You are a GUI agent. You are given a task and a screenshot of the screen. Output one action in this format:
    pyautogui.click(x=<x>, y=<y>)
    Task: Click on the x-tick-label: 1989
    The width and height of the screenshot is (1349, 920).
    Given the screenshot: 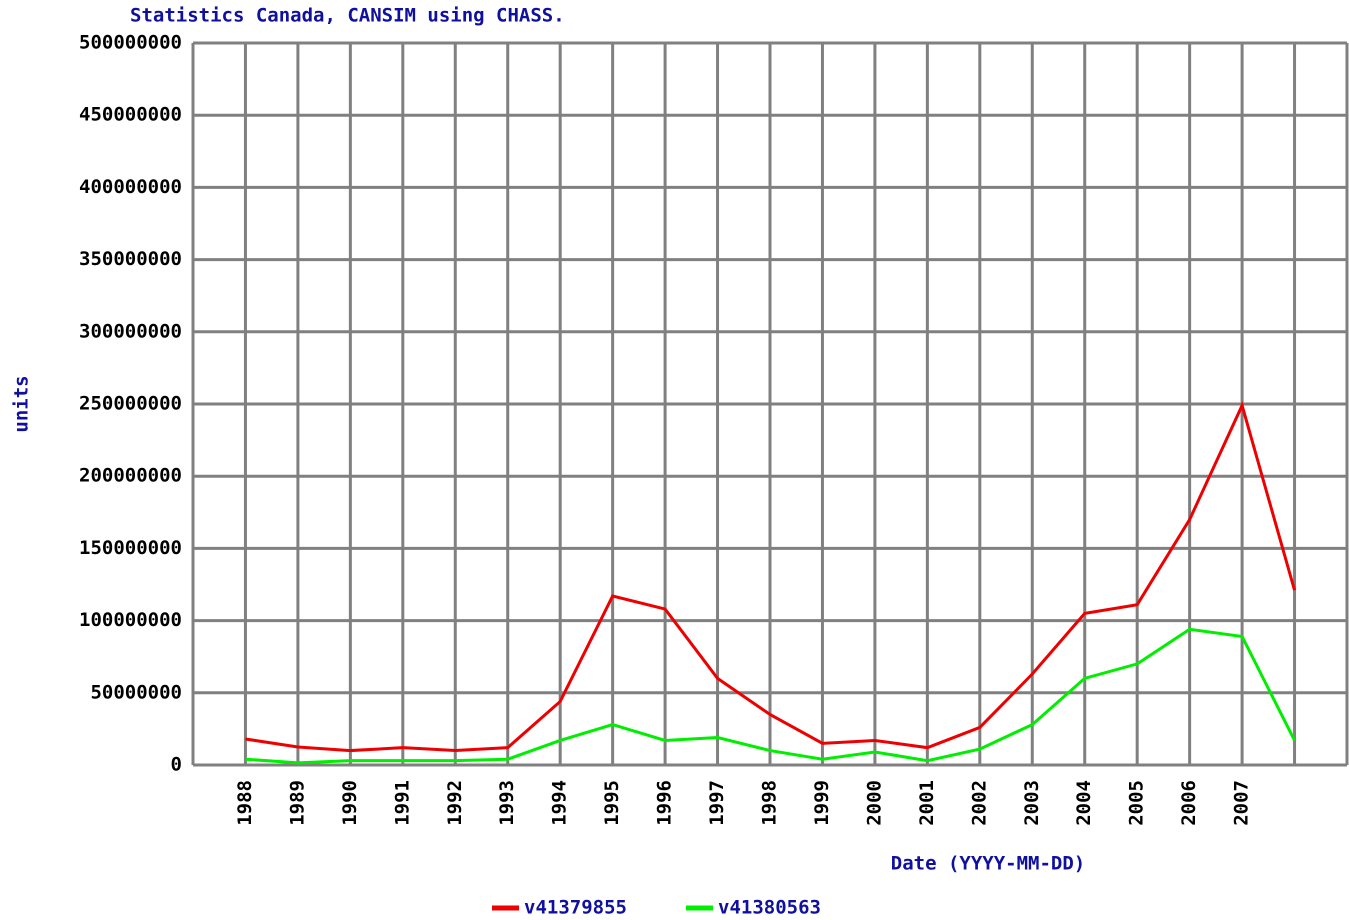 What is the action you would take?
    pyautogui.click(x=297, y=803)
    